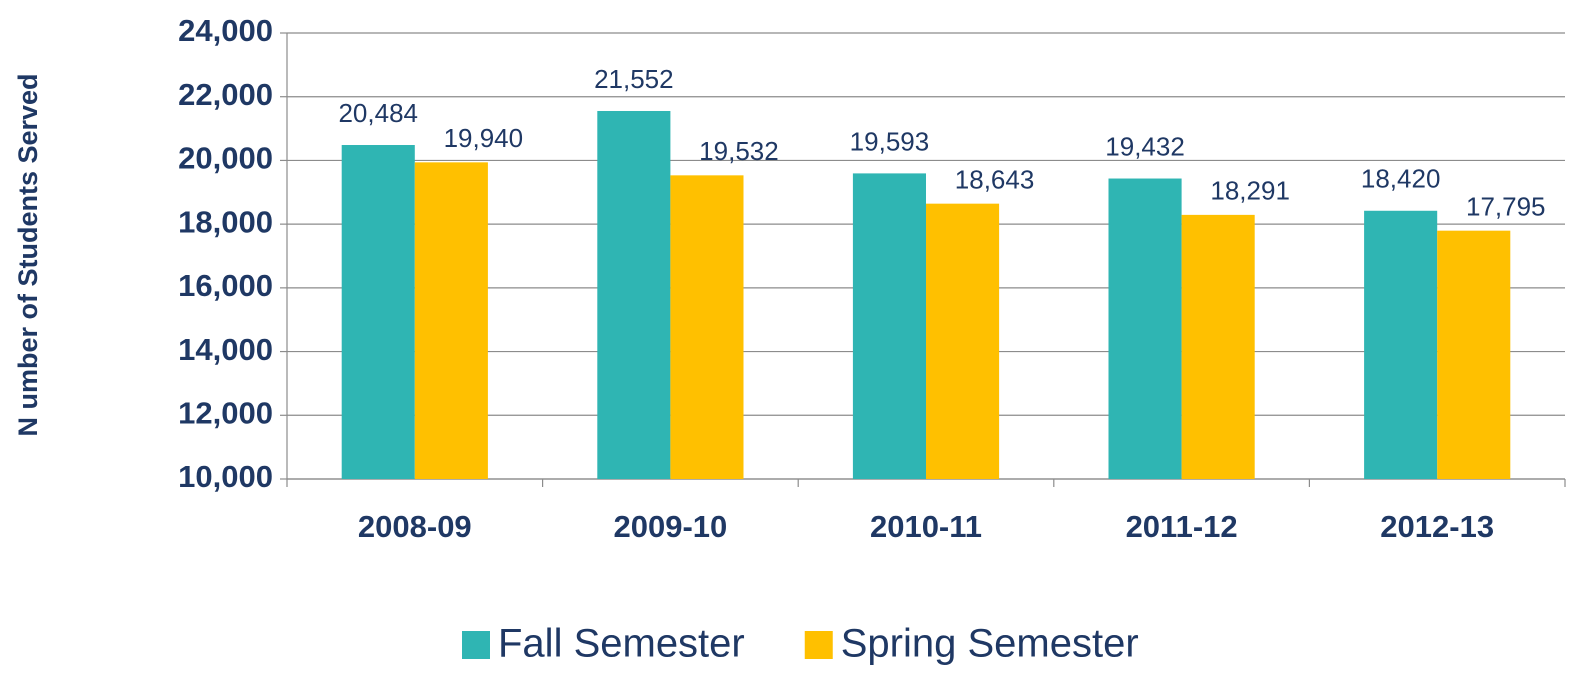 Image resolution: width=1583 pixels, height=674 pixels. What do you see at coordinates (225, 221) in the screenshot?
I see `y-tick-label: 18,000` at bounding box center [225, 221].